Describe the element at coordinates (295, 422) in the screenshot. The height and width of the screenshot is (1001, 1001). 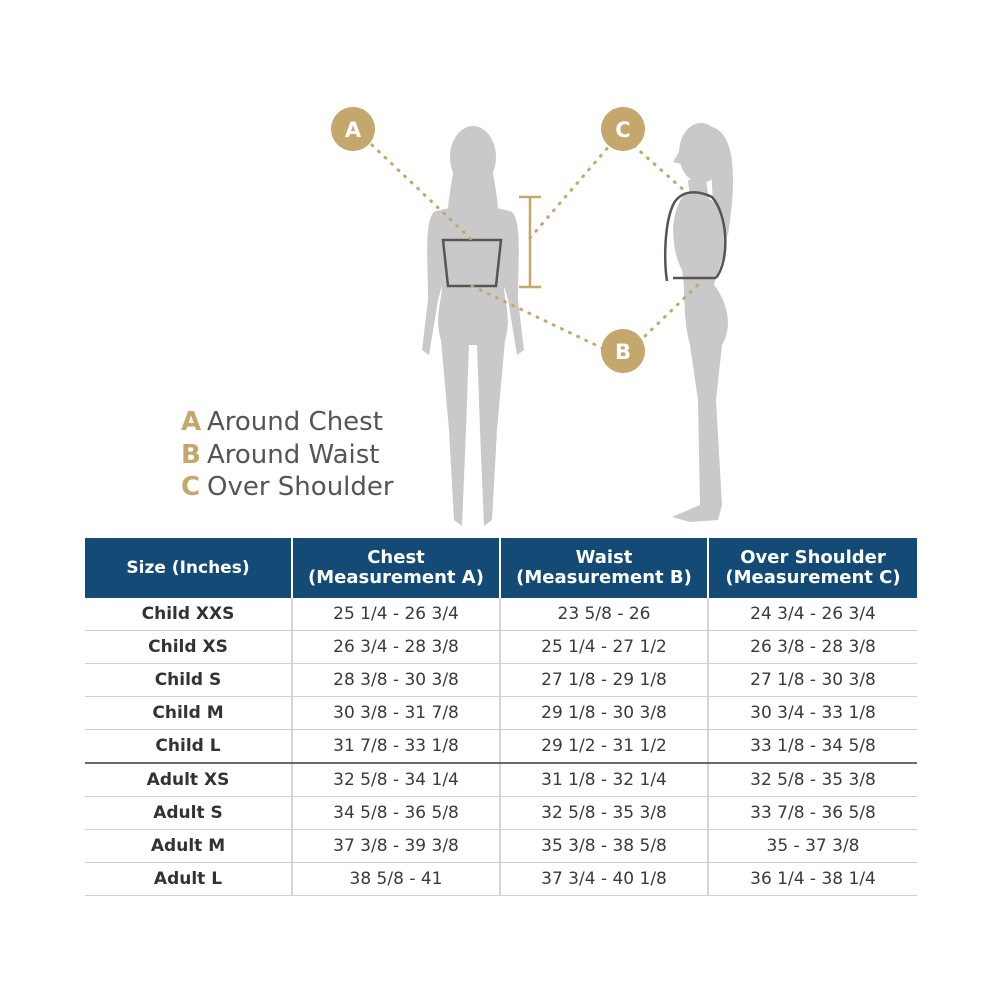
I see `legend-label: Around Chest` at that location.